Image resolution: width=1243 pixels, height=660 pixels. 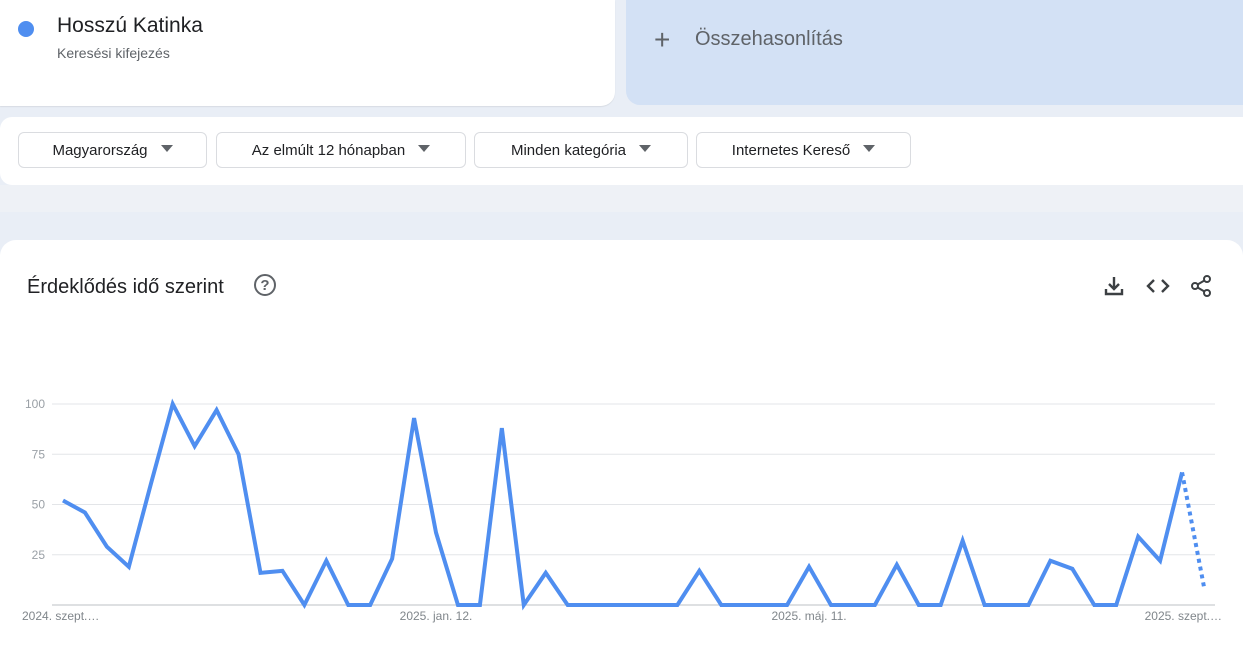 I want to click on x-tick-label: 2025. jan. 12., so click(x=436, y=616).